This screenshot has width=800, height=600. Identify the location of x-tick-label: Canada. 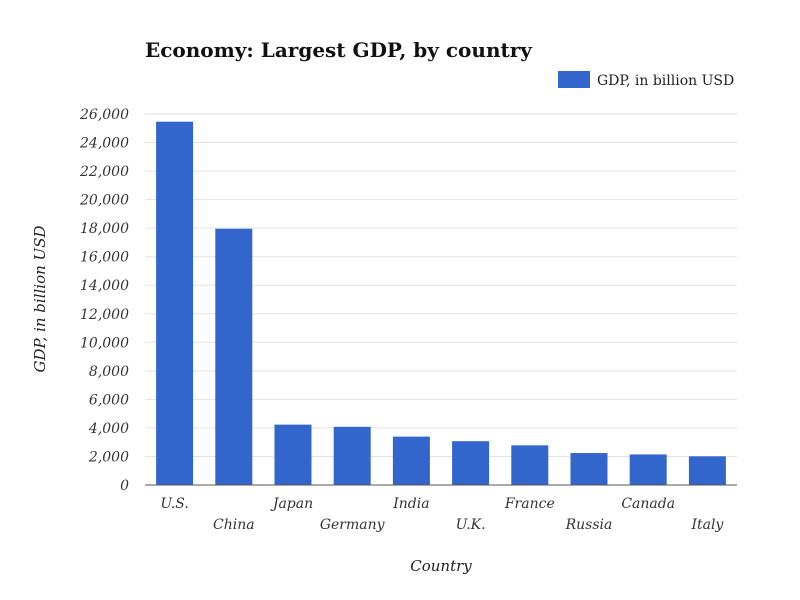
(648, 504).